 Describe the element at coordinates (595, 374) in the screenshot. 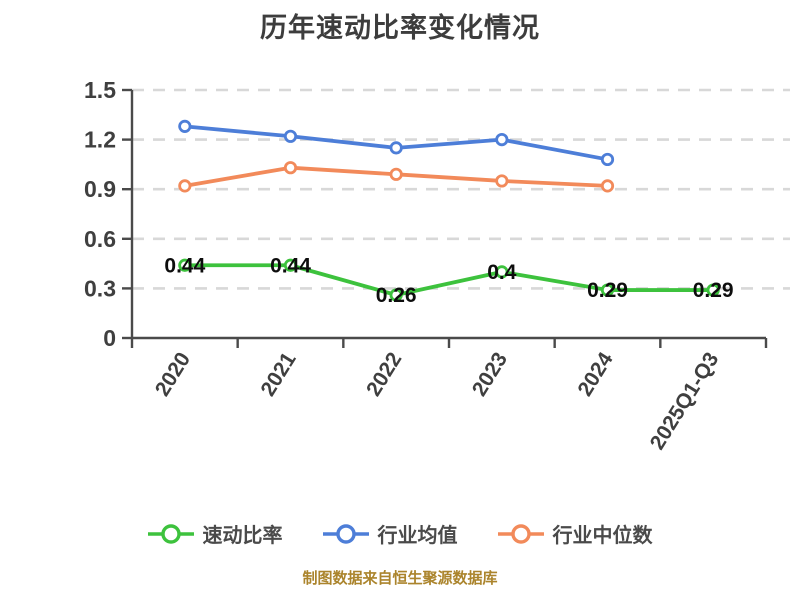

I see `x-tick-label: 2024` at that location.